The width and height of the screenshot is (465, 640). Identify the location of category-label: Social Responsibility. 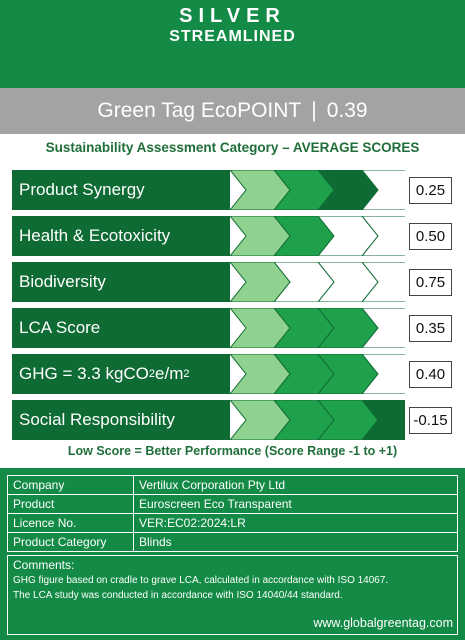
(121, 420).